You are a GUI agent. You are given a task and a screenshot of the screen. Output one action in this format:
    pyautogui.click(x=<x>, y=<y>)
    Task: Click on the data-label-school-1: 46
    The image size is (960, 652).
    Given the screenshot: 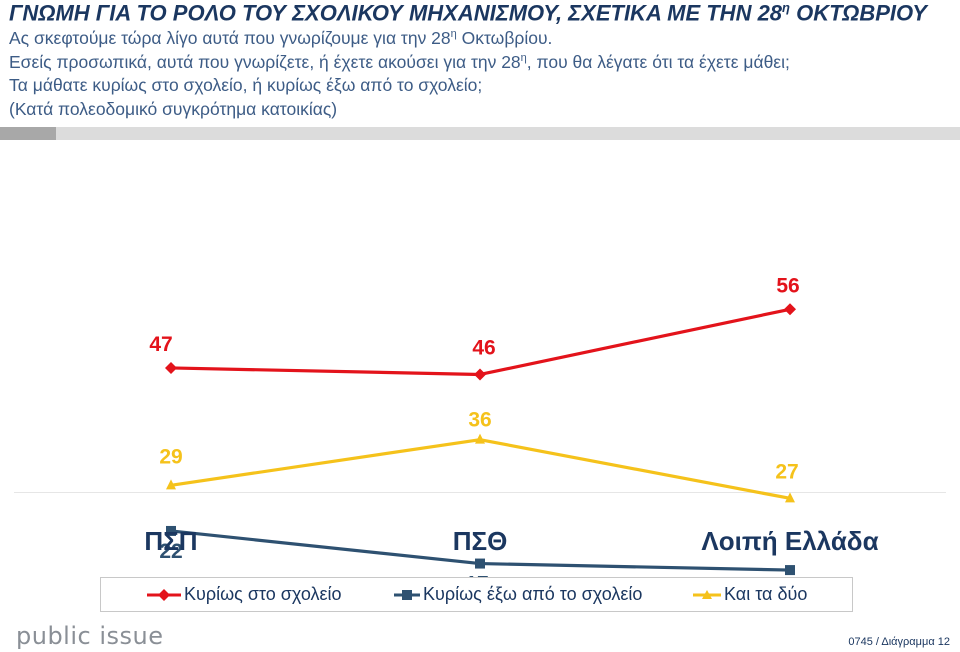 What is the action you would take?
    pyautogui.click(x=483, y=347)
    